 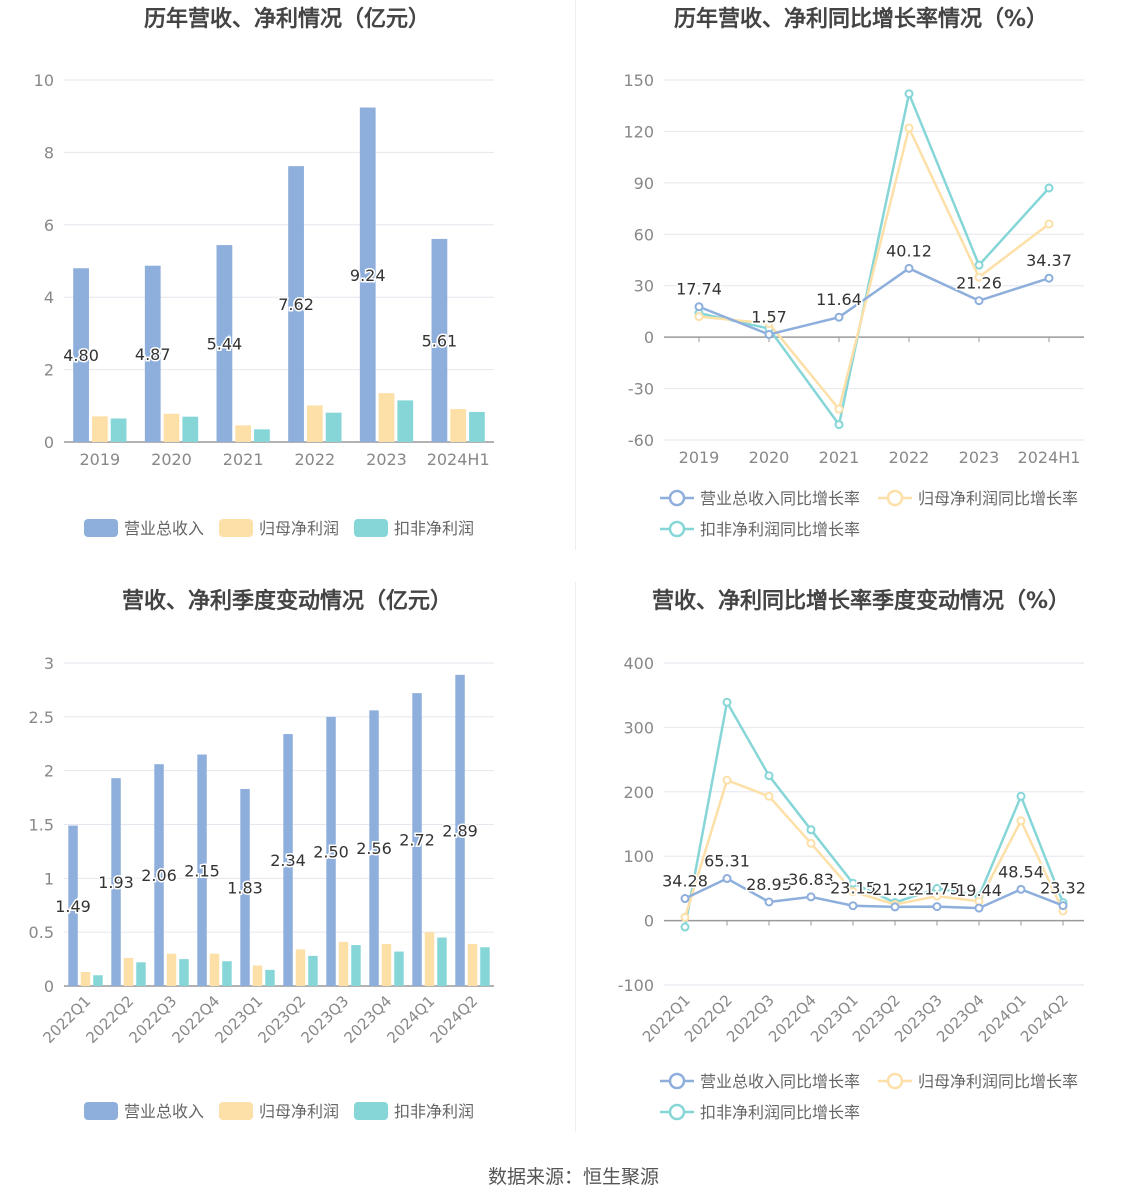 I want to click on data-label: 28.95, so click(x=769, y=884).